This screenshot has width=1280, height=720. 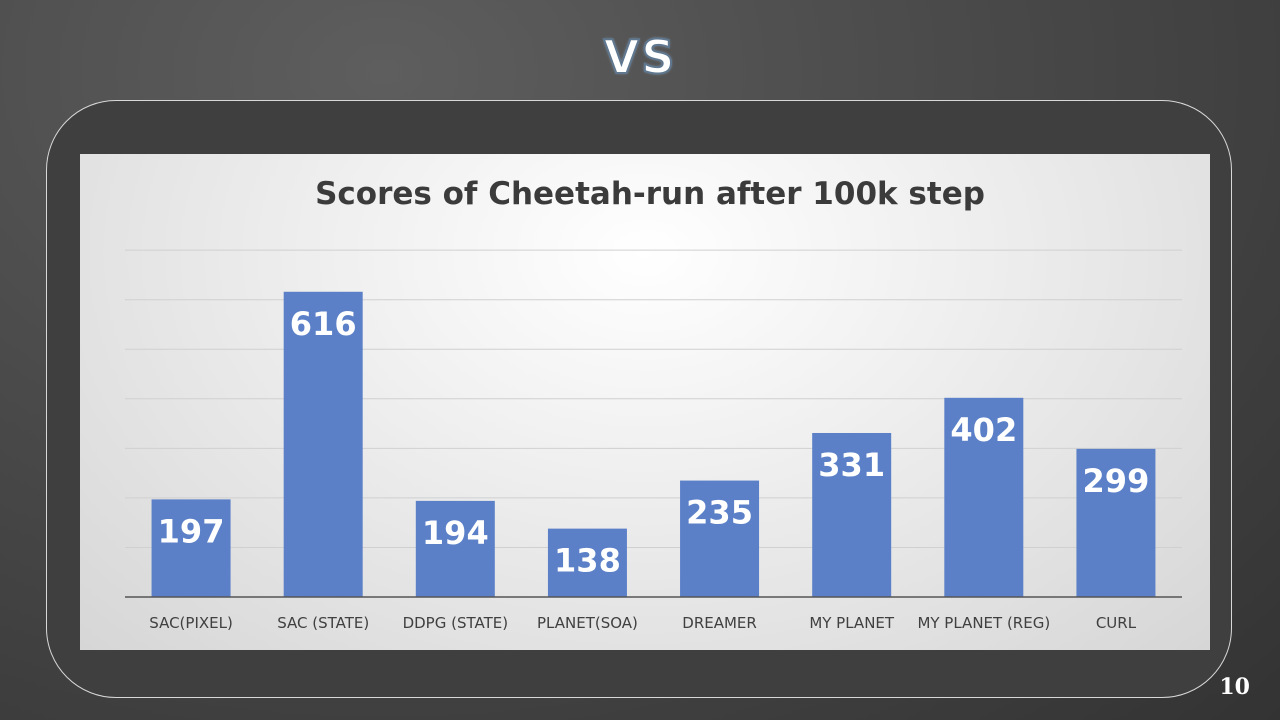 What do you see at coordinates (191, 623) in the screenshot?
I see `tick-label: SAC(PIXEL)` at bounding box center [191, 623].